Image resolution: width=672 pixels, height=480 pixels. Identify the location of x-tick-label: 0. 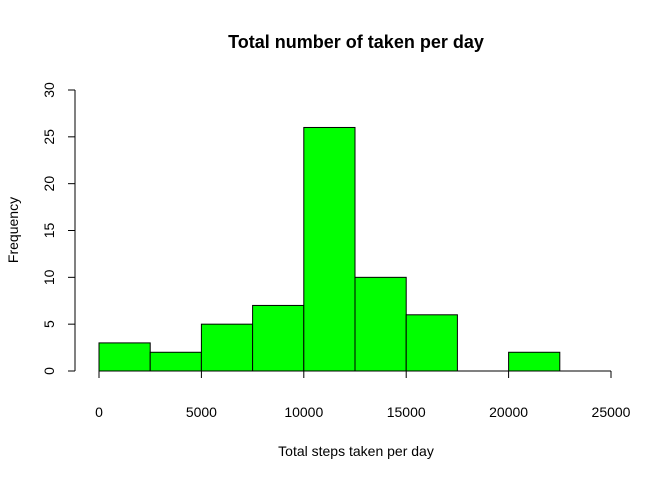
(99, 412).